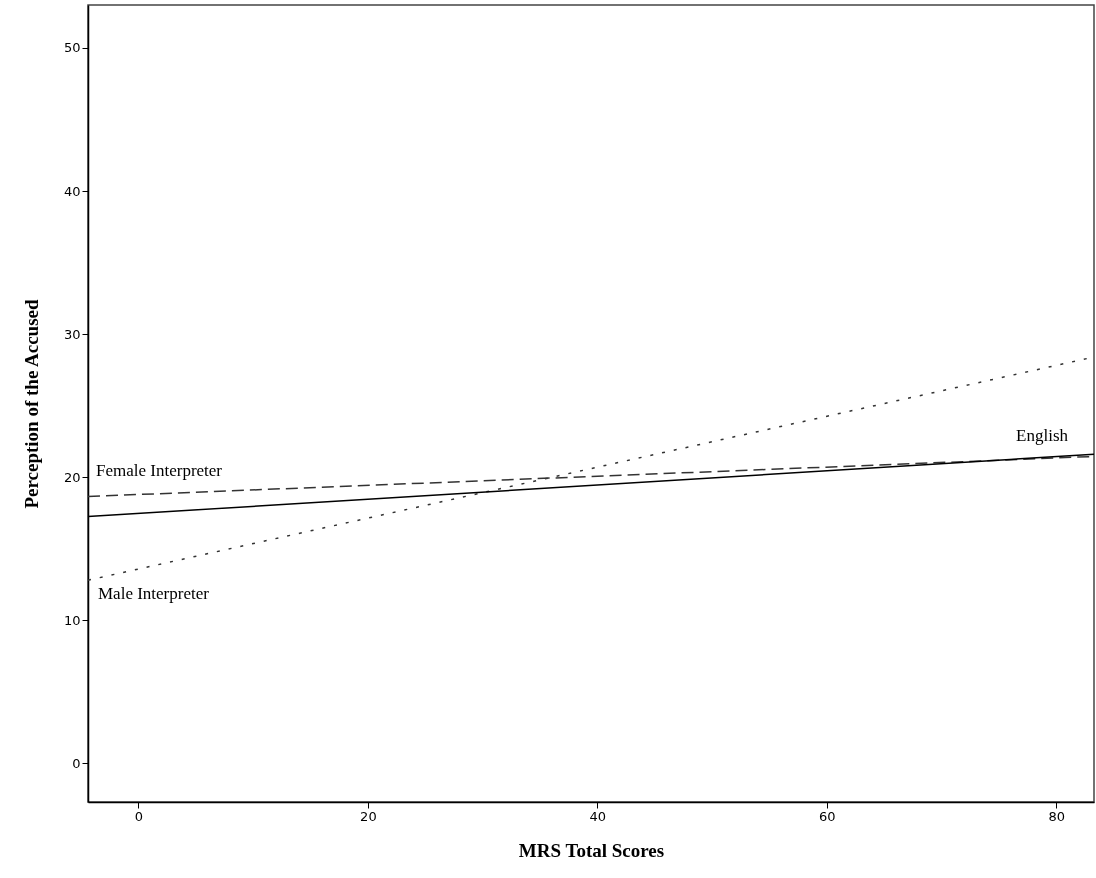 This screenshot has width=1096, height=878. What do you see at coordinates (1056, 816) in the screenshot?
I see `x-tick-label: 80` at bounding box center [1056, 816].